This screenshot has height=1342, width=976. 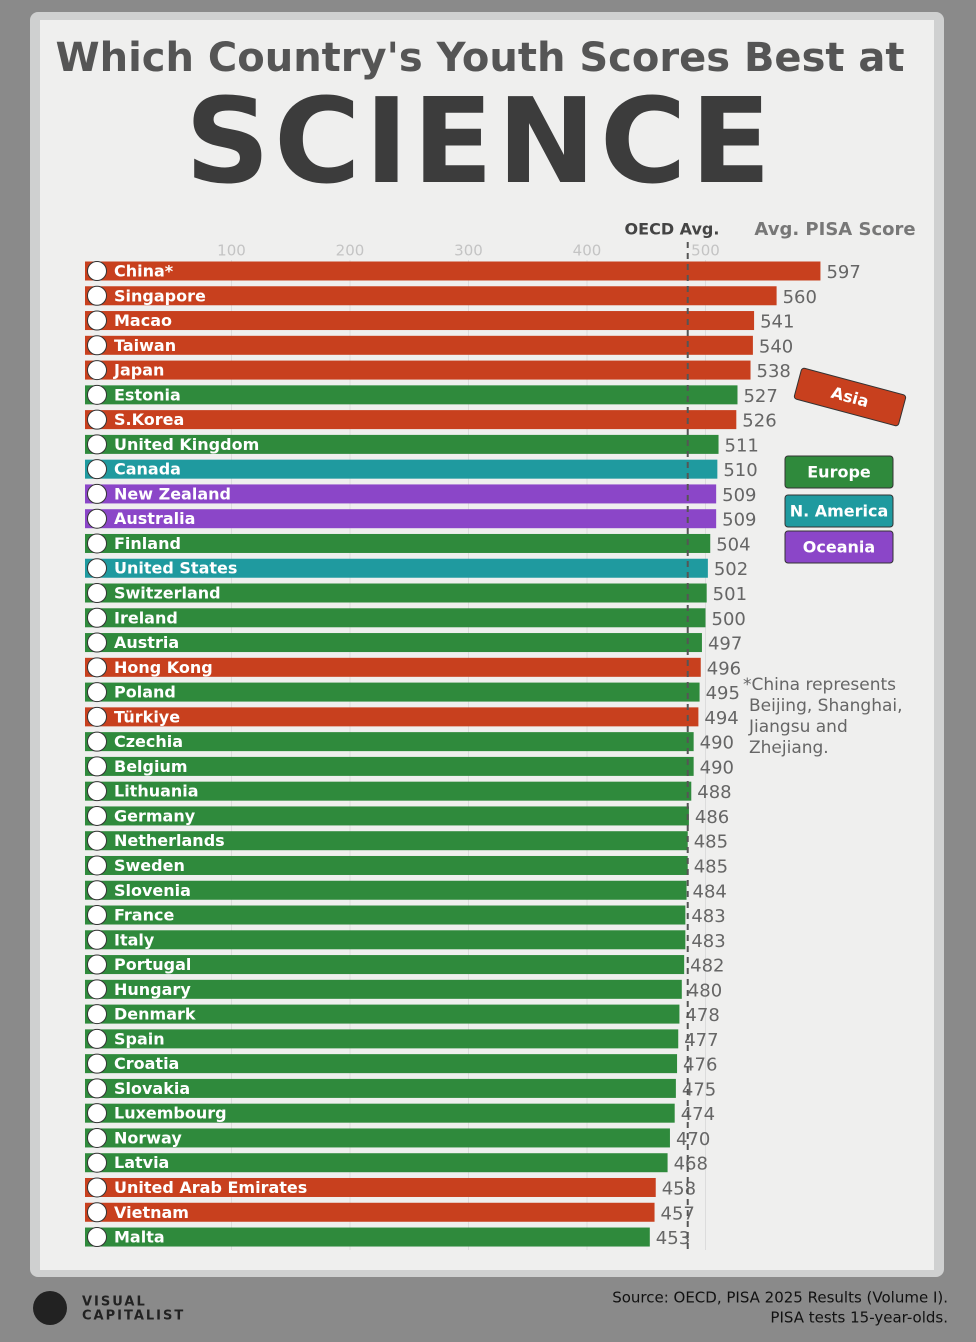 I want to click on value-label: 485, so click(x=711, y=842).